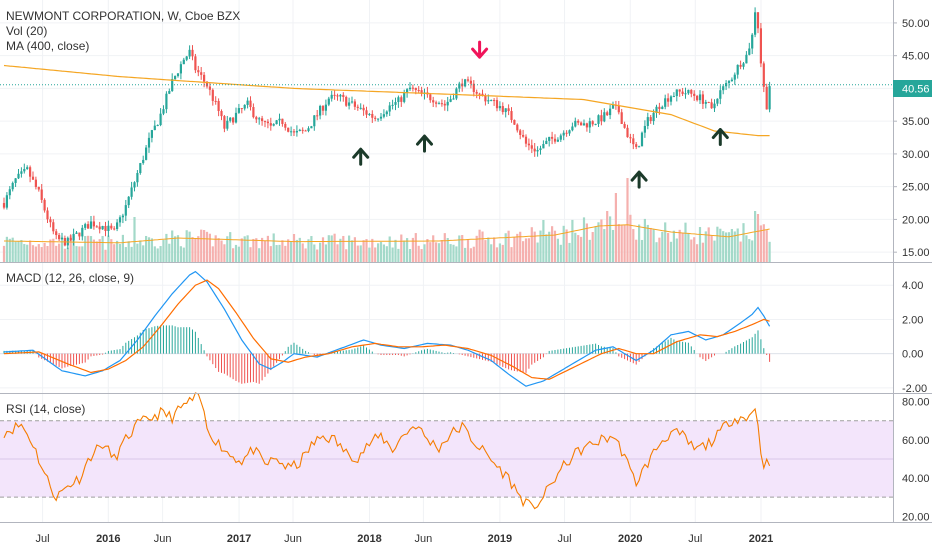 The height and width of the screenshot is (550, 932). What do you see at coordinates (912, 88) in the screenshot?
I see `last-price-tag` at bounding box center [912, 88].